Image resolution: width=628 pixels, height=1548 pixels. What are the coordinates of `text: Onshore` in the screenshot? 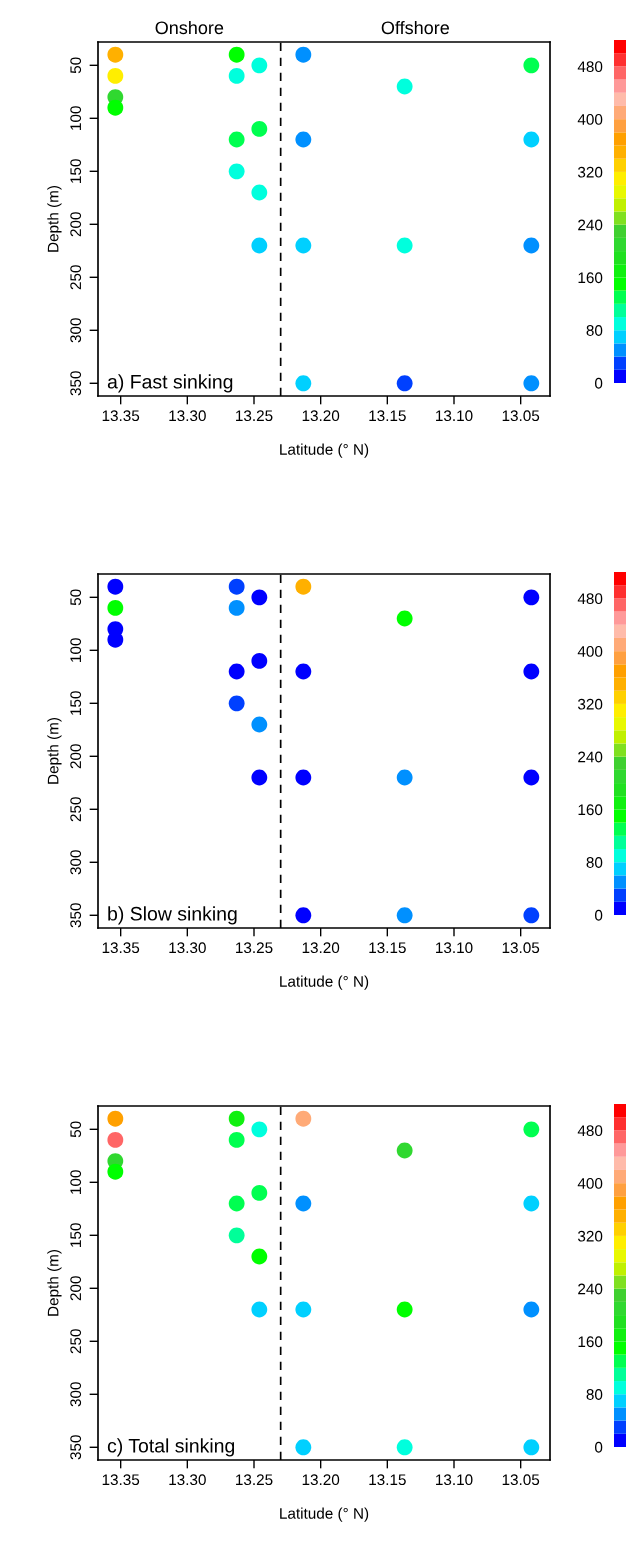 It's located at (189, 27).